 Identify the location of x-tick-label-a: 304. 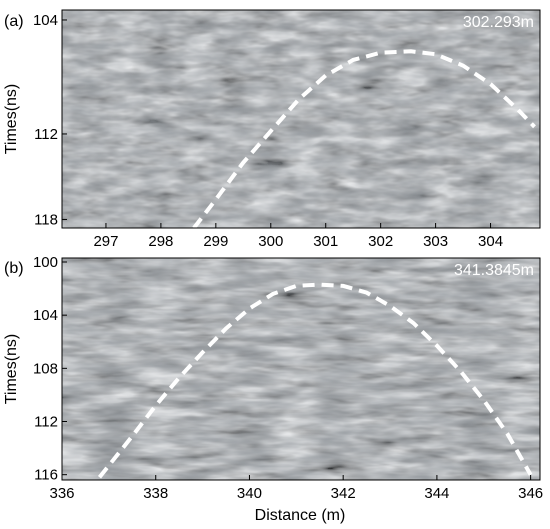
(490, 241).